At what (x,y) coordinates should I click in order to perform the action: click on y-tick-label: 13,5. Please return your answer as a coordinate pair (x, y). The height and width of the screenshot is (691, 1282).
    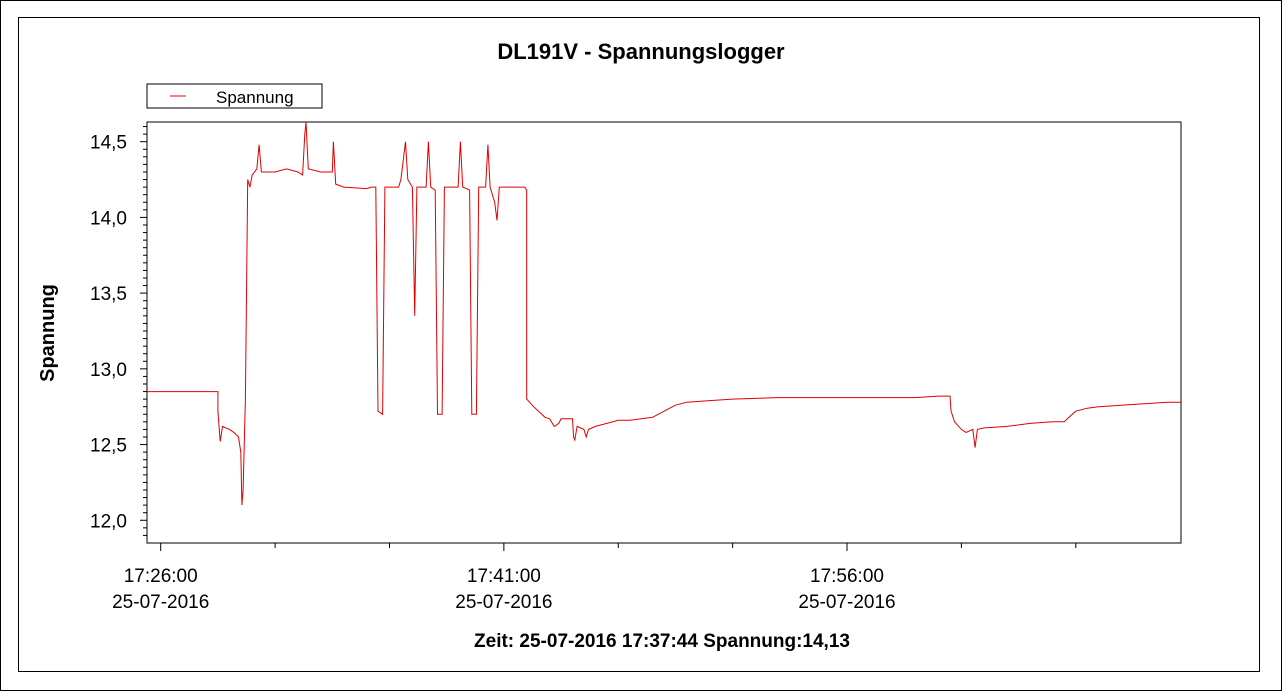
    Looking at the image, I should click on (108, 294).